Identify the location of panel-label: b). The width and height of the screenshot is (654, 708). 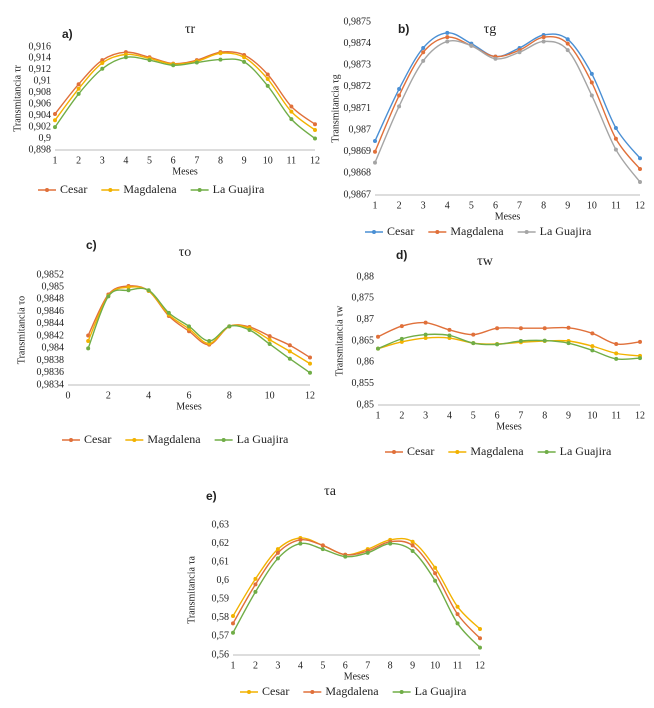
(403, 29).